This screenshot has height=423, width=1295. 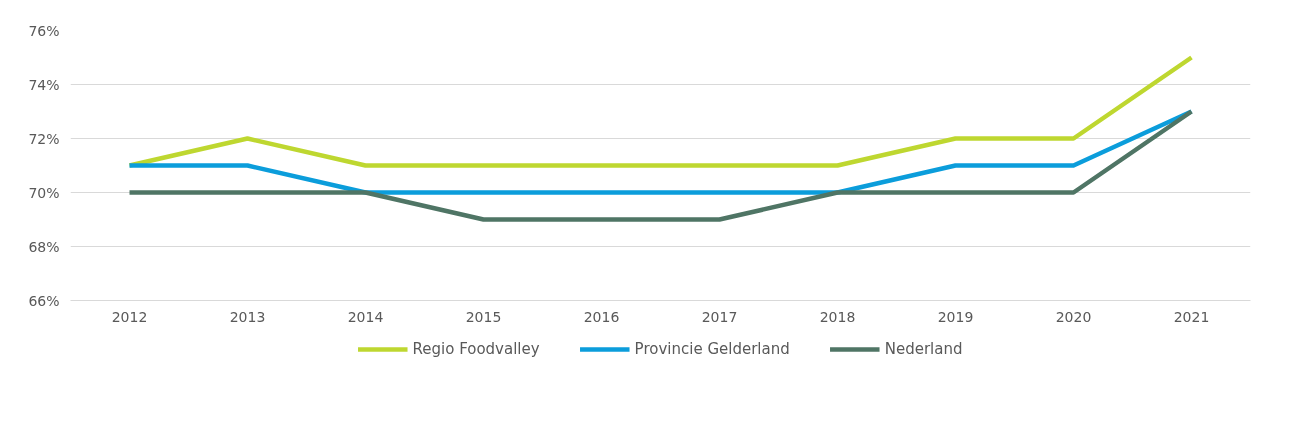 I want to click on legend-label: Nederland, so click(x=923, y=349).